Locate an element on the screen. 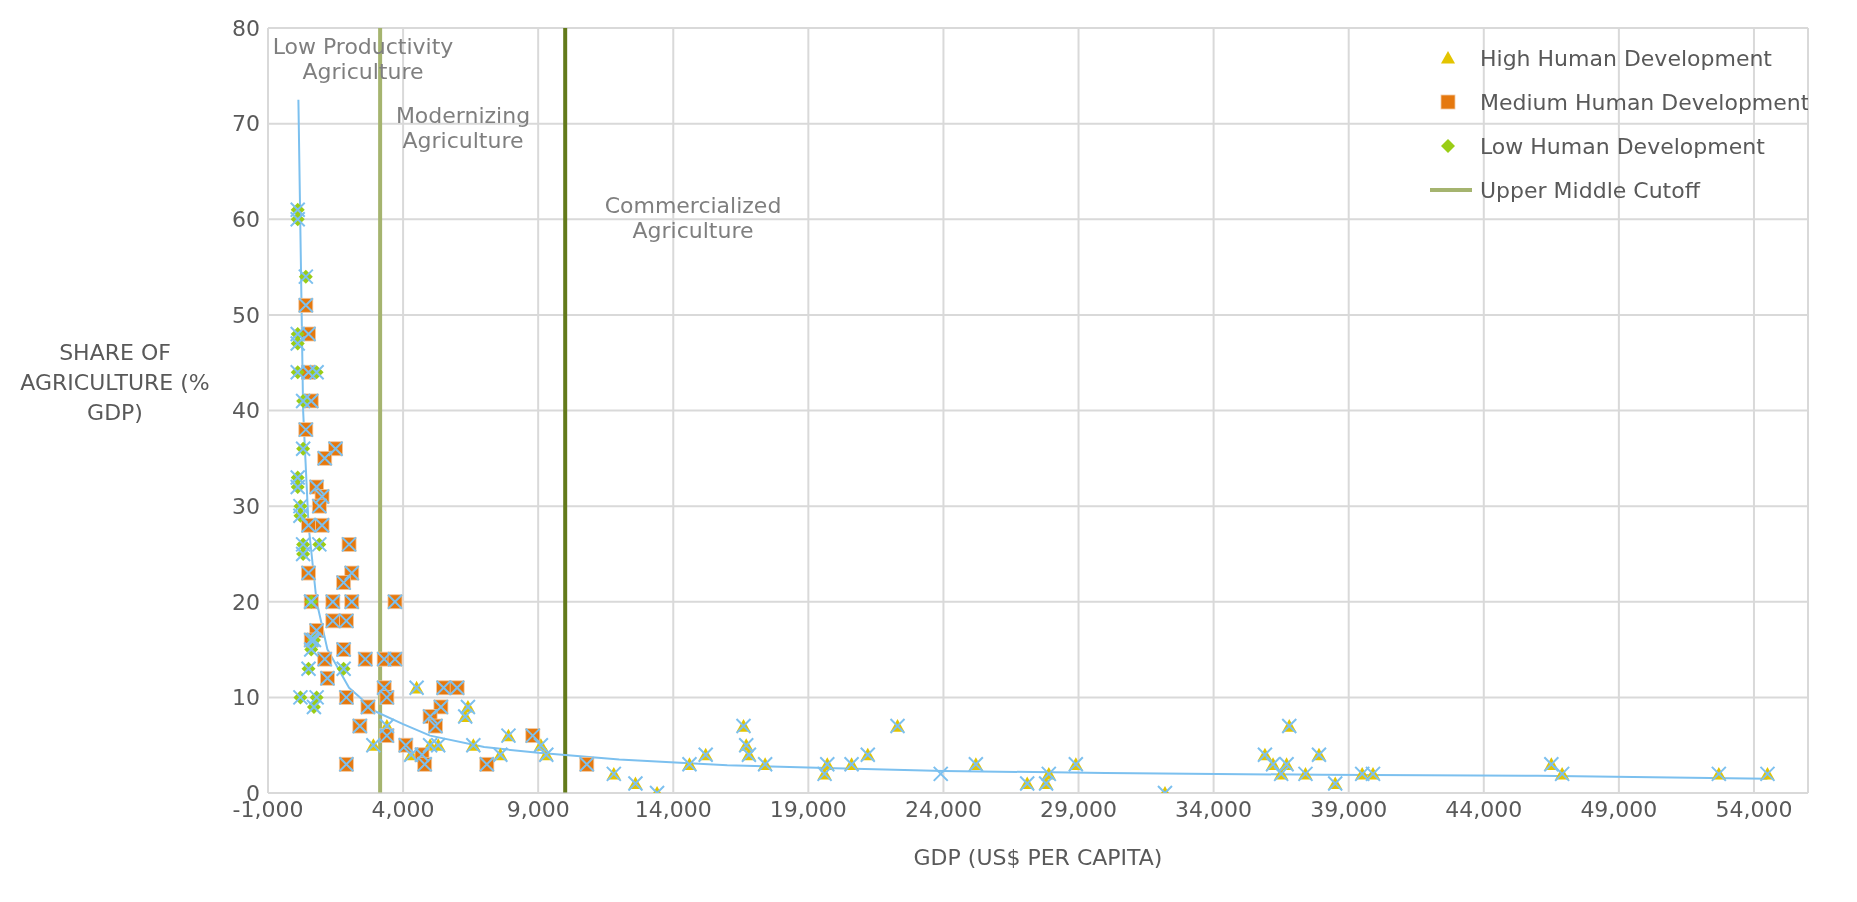  x-tick-label: 14,000 is located at coordinates (673, 809).